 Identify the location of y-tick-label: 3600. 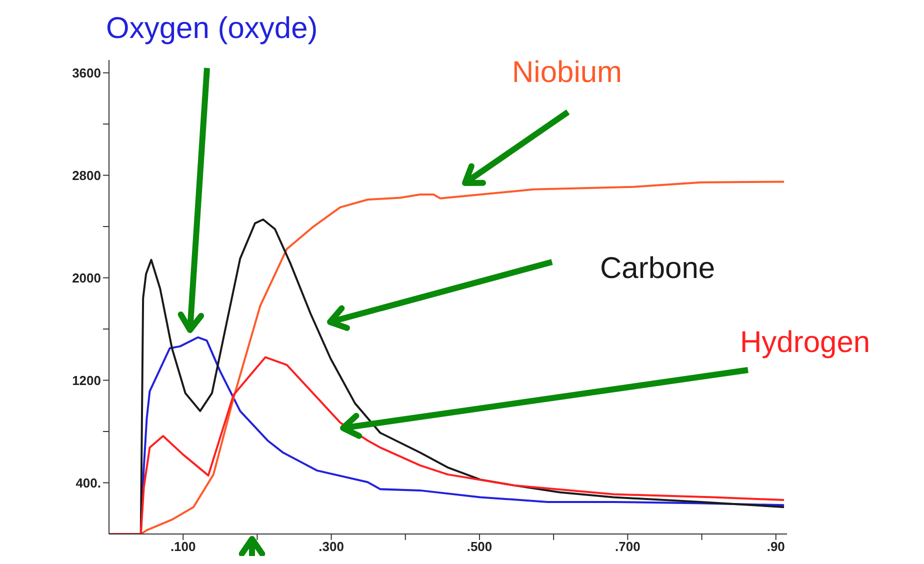
(86, 72).